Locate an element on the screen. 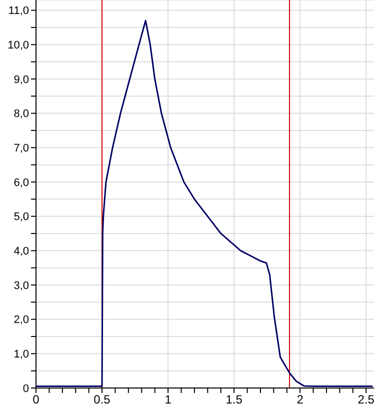 The width and height of the screenshot is (378, 419). x-tick-label: 2 is located at coordinates (300, 399).